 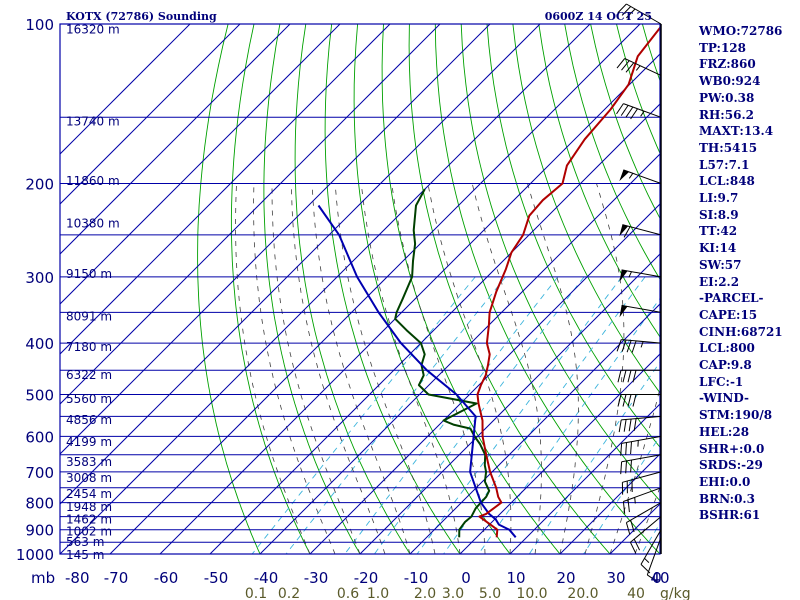 I want to click on sounding-index: SRDS:-29, so click(x=731, y=465).